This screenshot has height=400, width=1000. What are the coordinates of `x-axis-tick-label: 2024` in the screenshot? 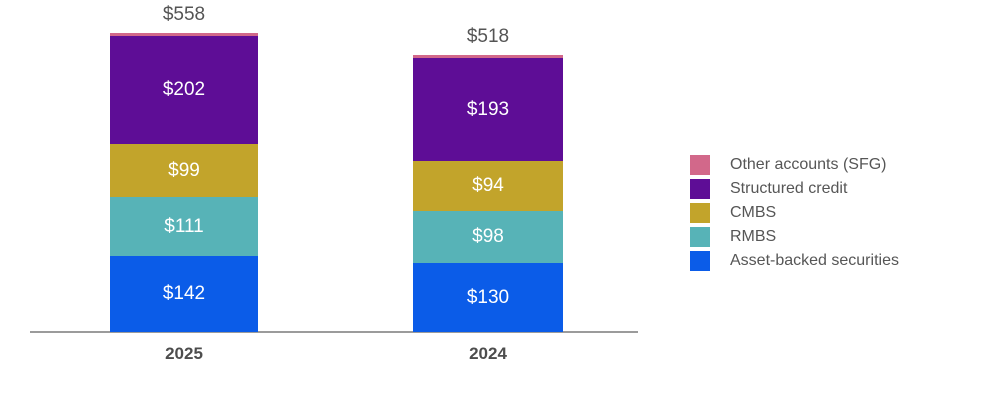 It's located at (488, 353).